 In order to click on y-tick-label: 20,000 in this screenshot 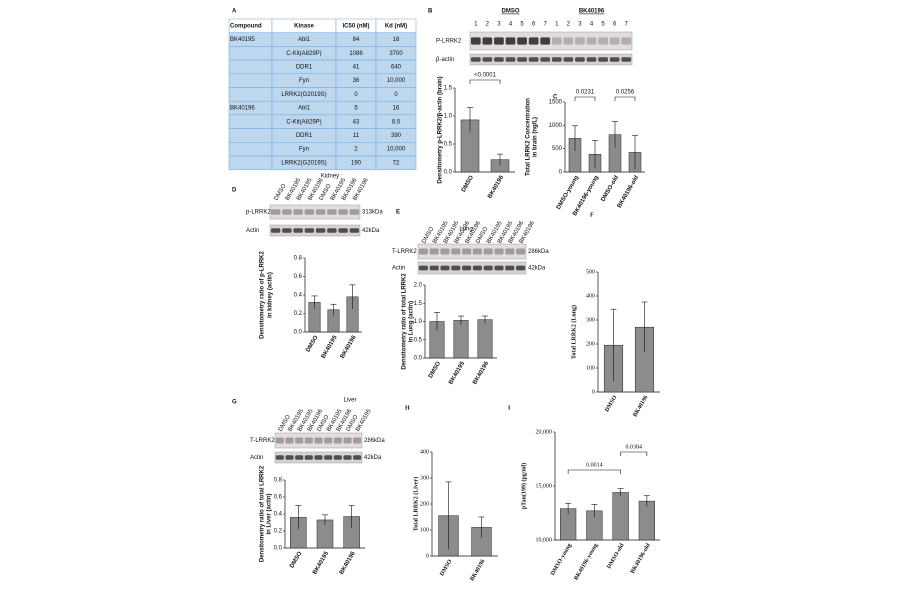, I will do `click(544, 432)`.